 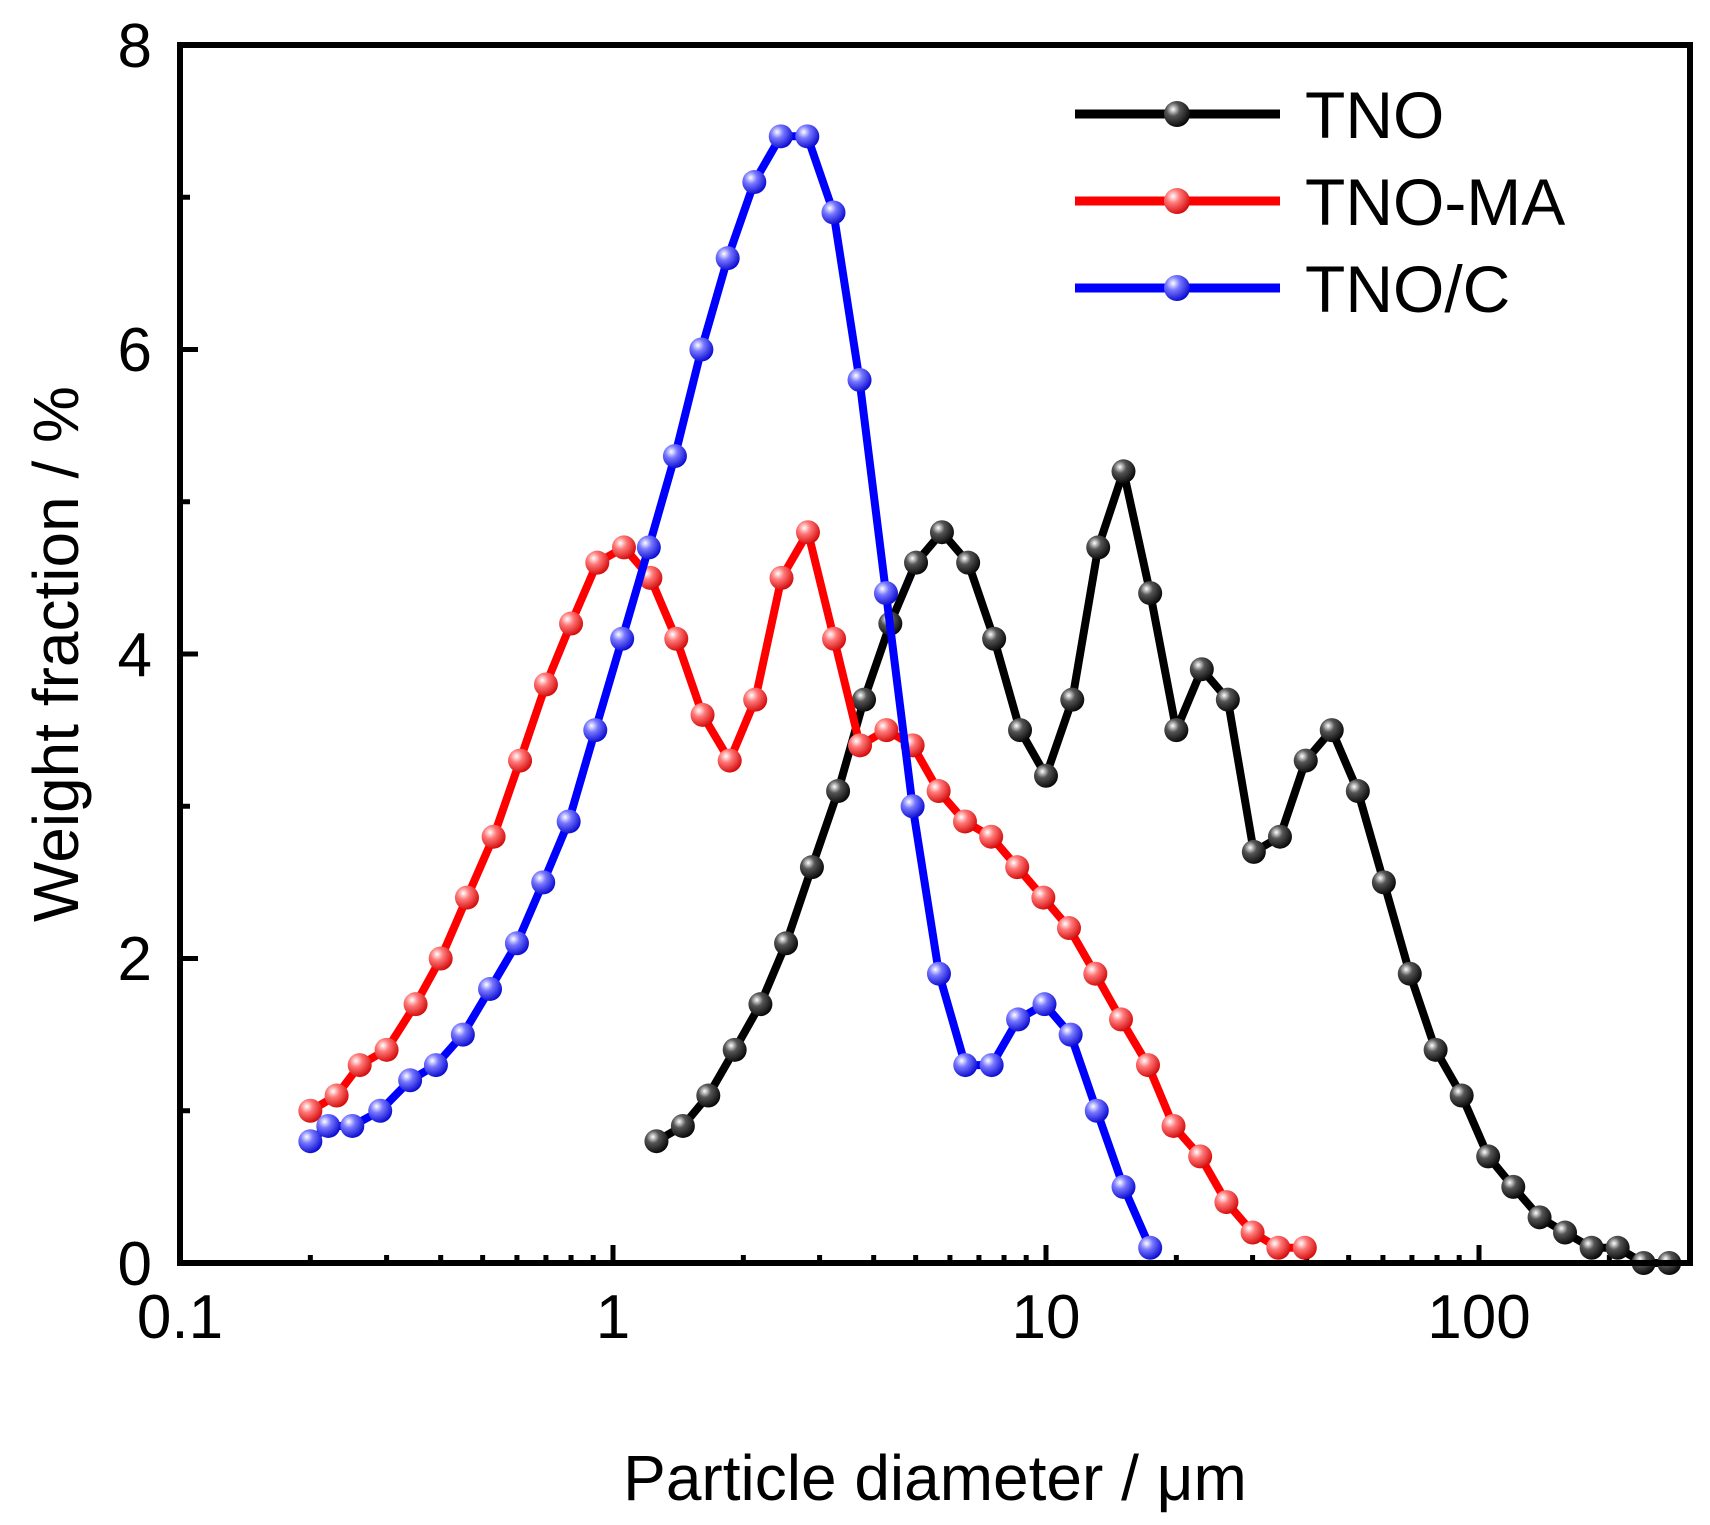 I want to click on legend: TNO TNO-MA TNO/C, so click(x=1320, y=202).